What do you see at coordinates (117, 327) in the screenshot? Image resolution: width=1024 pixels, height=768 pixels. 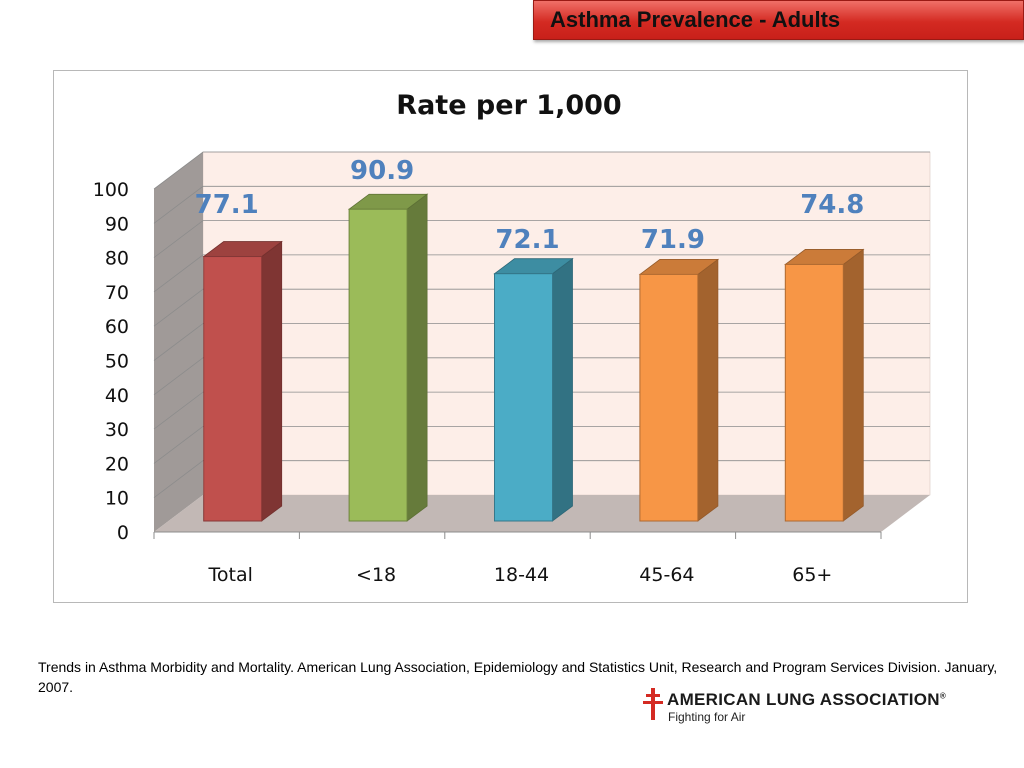 I see `y-tick-label: 60` at bounding box center [117, 327].